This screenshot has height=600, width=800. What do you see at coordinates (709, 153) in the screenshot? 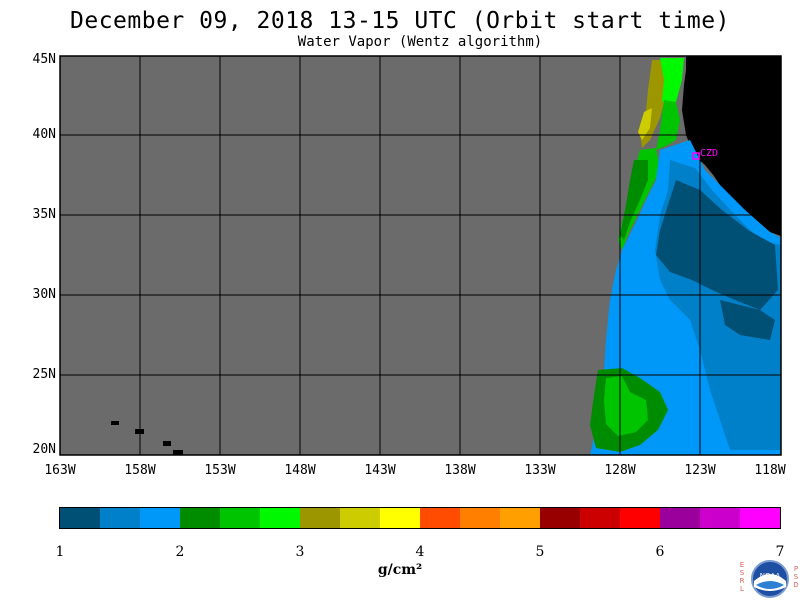
I see `station-label: CZD` at bounding box center [709, 153].